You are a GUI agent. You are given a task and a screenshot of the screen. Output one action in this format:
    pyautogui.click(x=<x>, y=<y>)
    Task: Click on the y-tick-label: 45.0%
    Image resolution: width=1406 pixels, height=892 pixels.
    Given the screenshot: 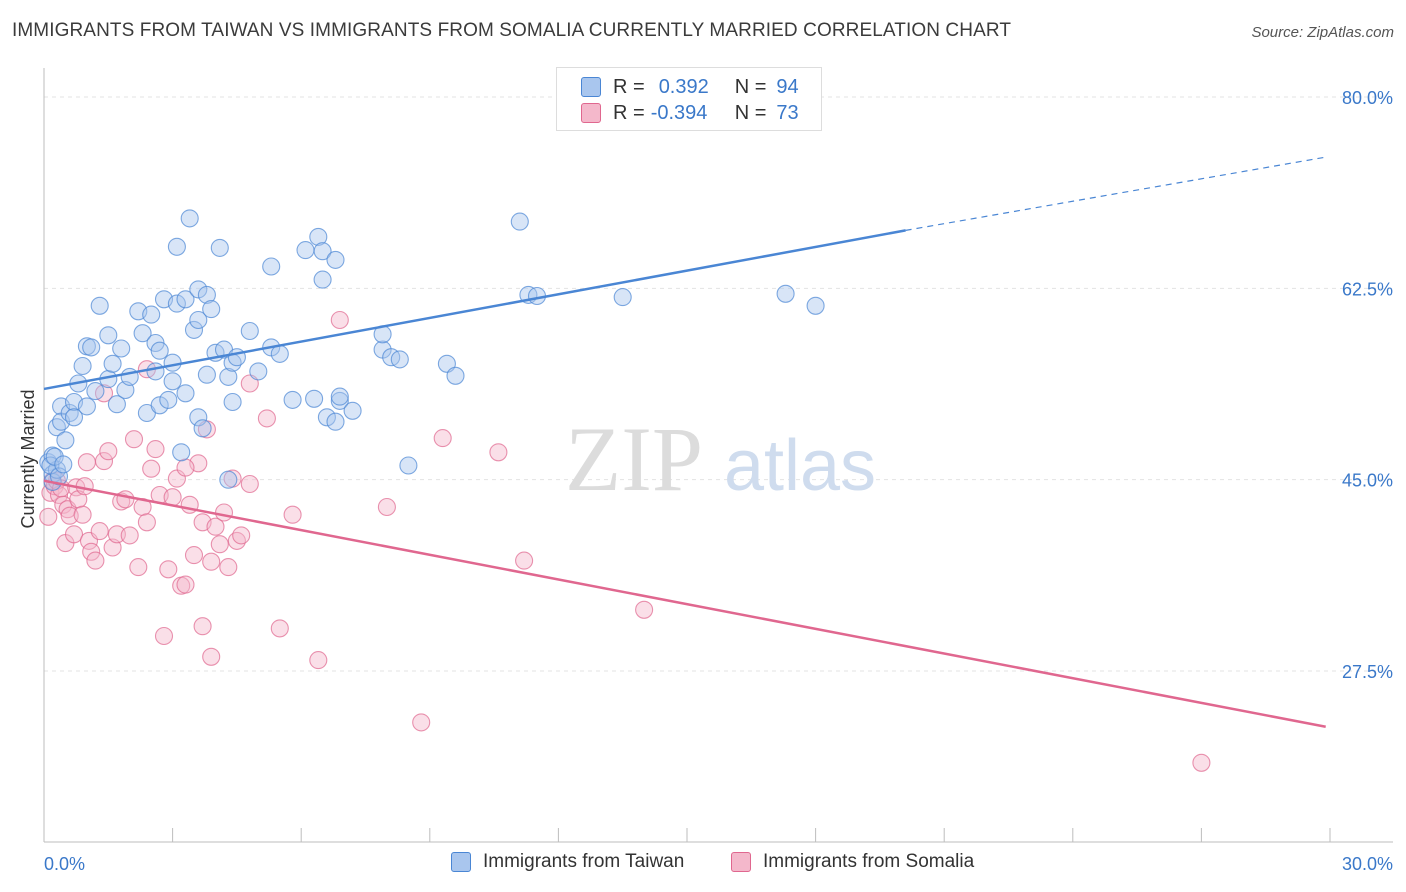 What is the action you would take?
    pyautogui.click(x=1367, y=481)
    